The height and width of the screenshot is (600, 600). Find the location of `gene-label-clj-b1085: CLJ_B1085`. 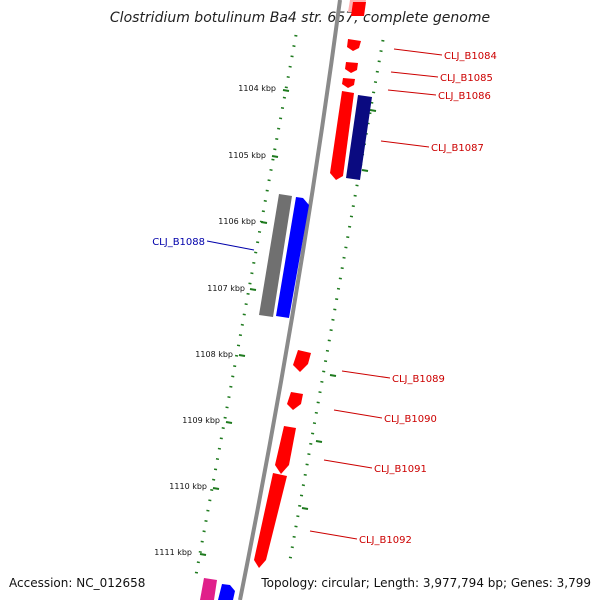

gene-label-clj-b1085: CLJ_B1085 is located at coordinates (466, 78).